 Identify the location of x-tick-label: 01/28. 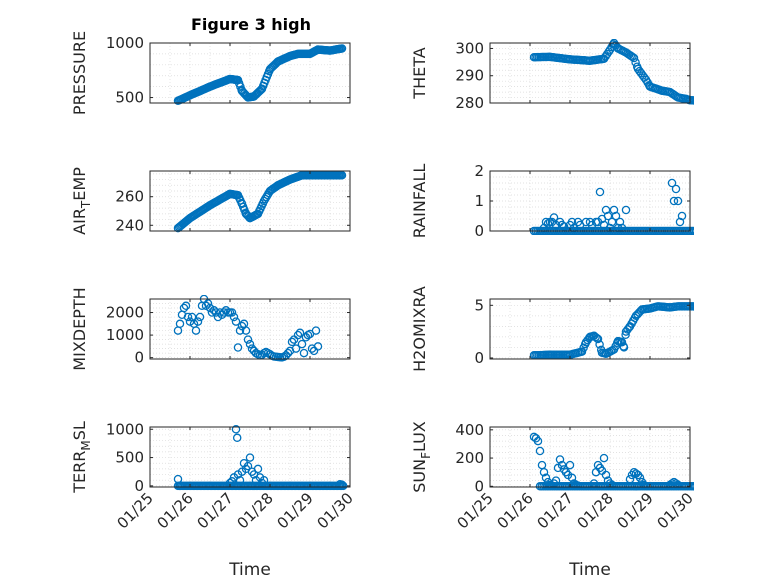
(255, 510).